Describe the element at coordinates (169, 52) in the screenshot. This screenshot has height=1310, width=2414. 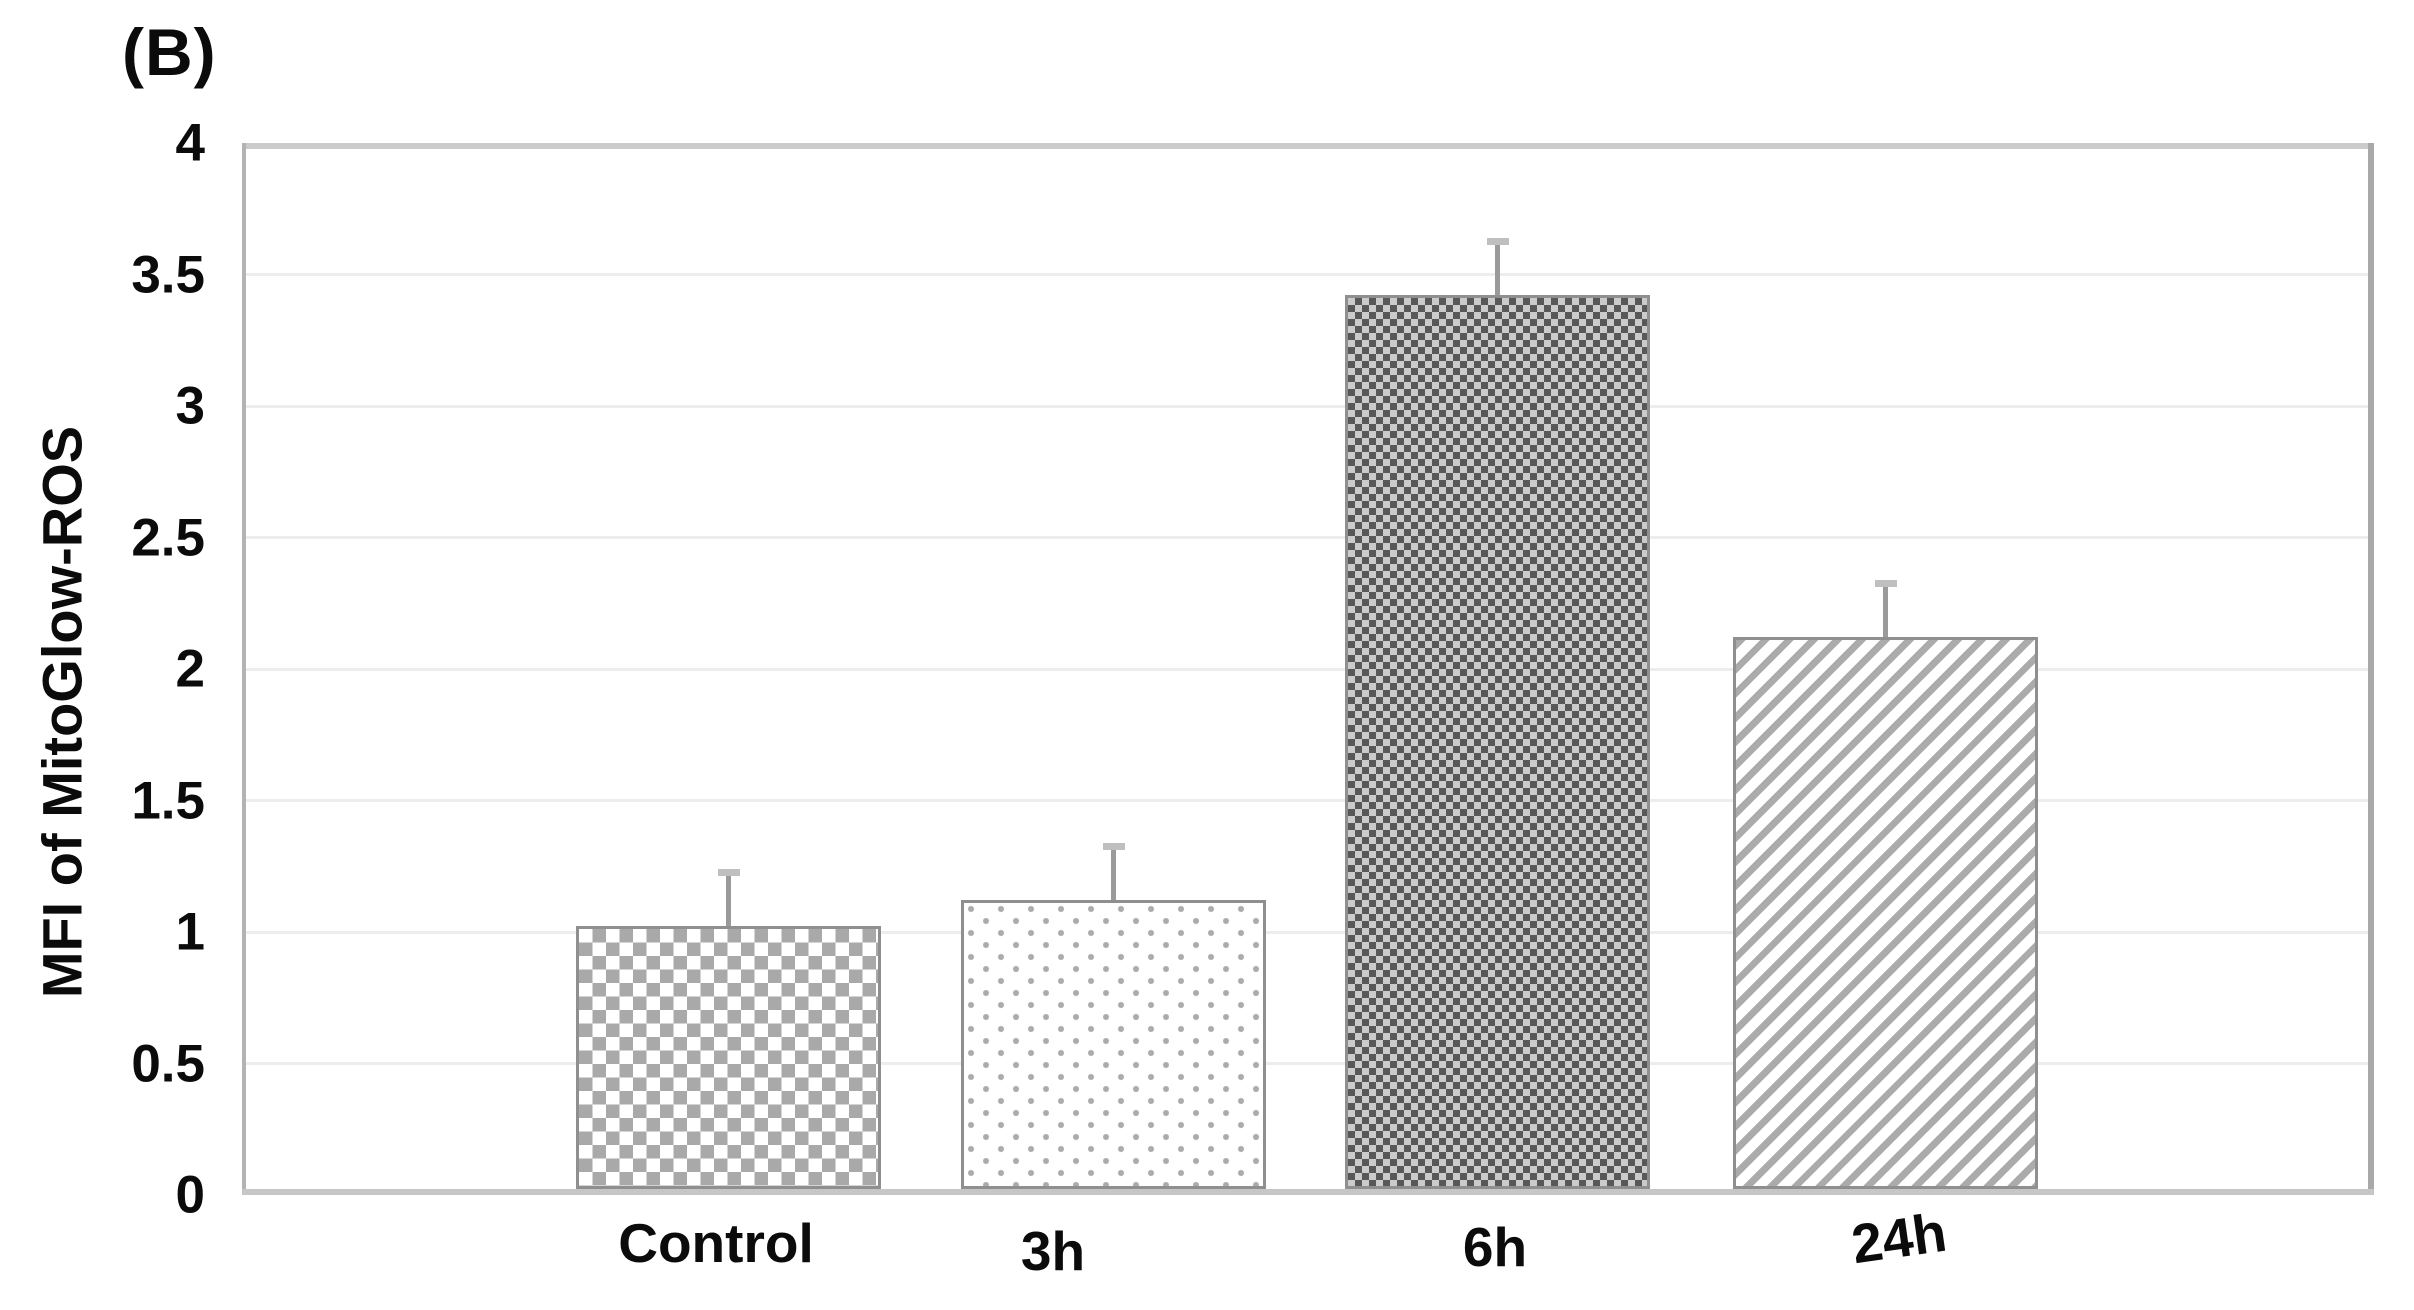
I see `panel-label: (B)` at that location.